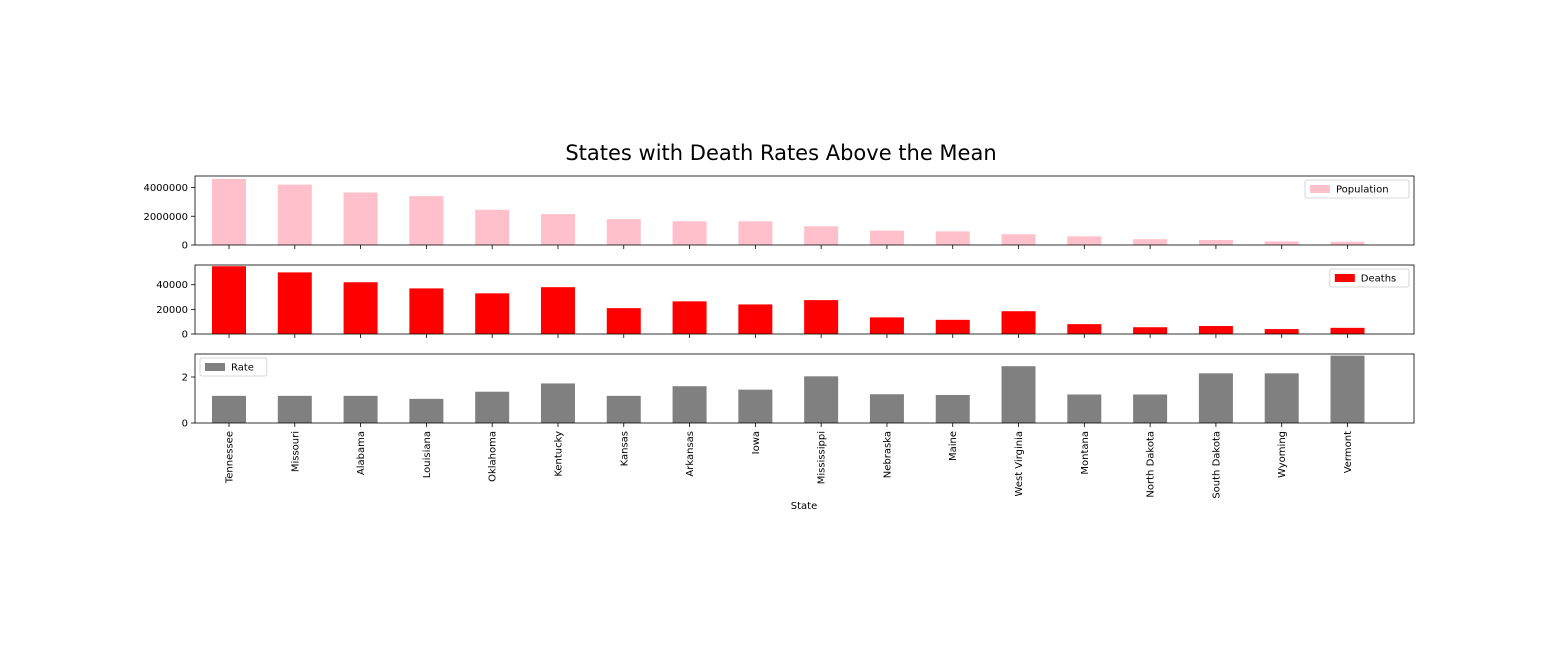 This screenshot has width=1562, height=655. What do you see at coordinates (360, 218) in the screenshot?
I see `bar-population-alabama` at bounding box center [360, 218].